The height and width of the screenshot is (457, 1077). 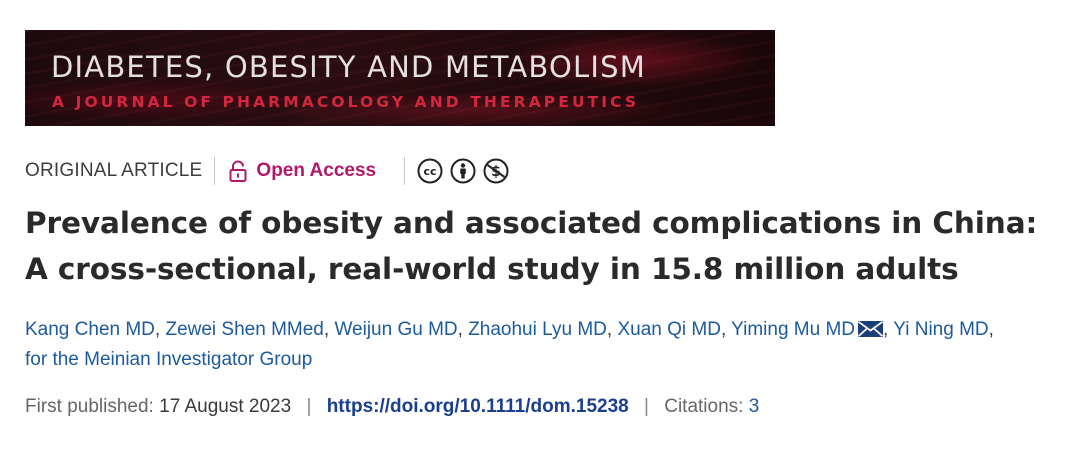 I want to click on noncommercial-icon: $, so click(x=496, y=171).